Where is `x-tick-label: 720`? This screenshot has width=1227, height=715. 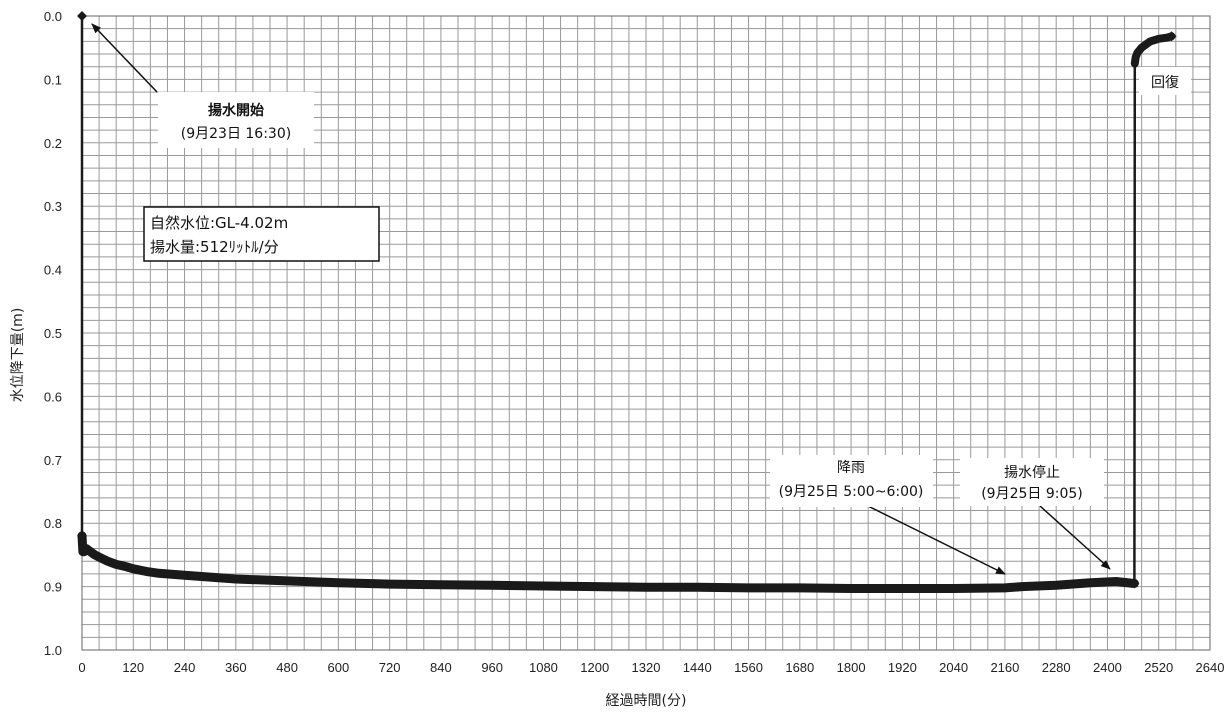 x-tick-label: 720 is located at coordinates (390, 667).